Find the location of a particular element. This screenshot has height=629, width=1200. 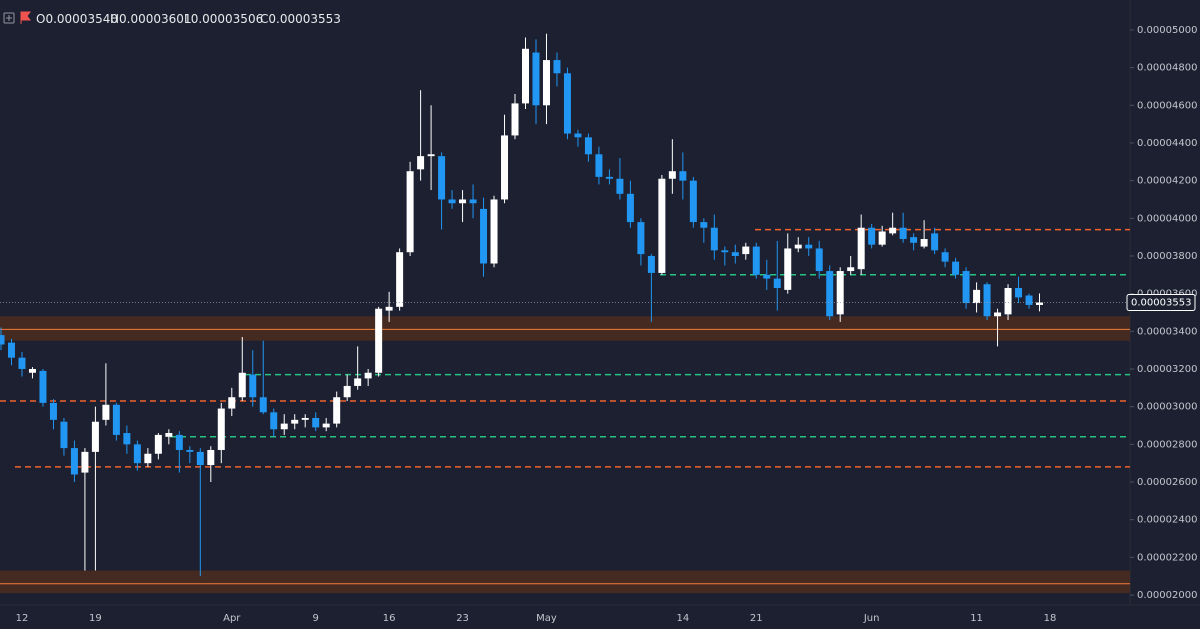

y-tick-label: 0.00002600 is located at coordinates (1167, 482).